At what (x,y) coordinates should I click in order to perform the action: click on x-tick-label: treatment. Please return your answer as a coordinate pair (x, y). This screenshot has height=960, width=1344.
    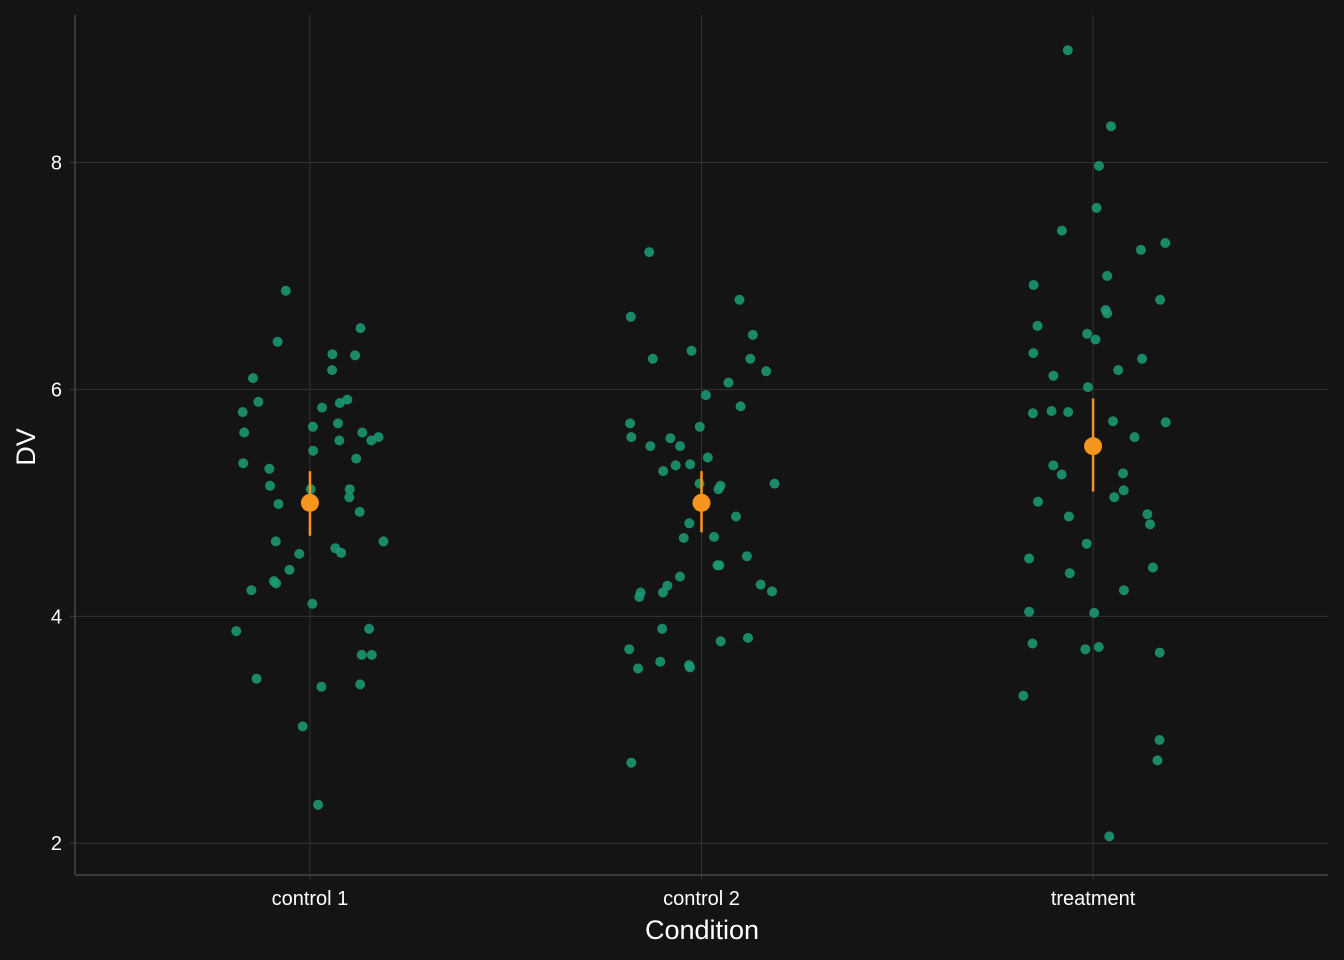
    Looking at the image, I should click on (1093, 899).